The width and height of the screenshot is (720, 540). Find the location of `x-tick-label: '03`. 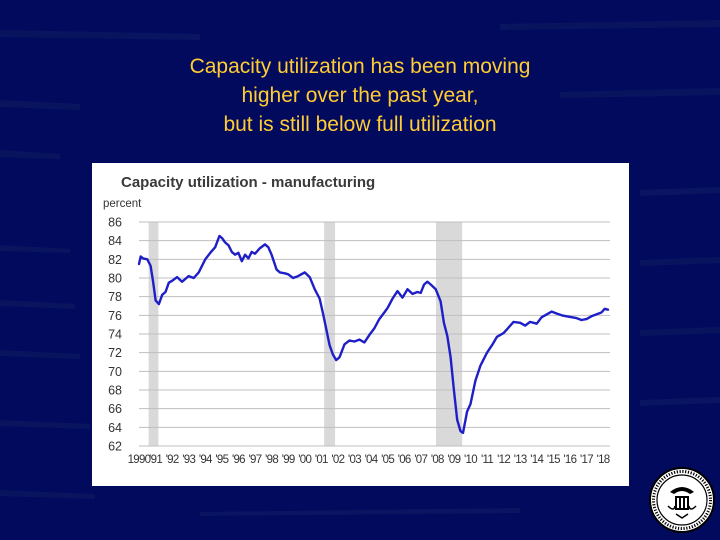

x-tick-label: '03 is located at coordinates (354, 460).